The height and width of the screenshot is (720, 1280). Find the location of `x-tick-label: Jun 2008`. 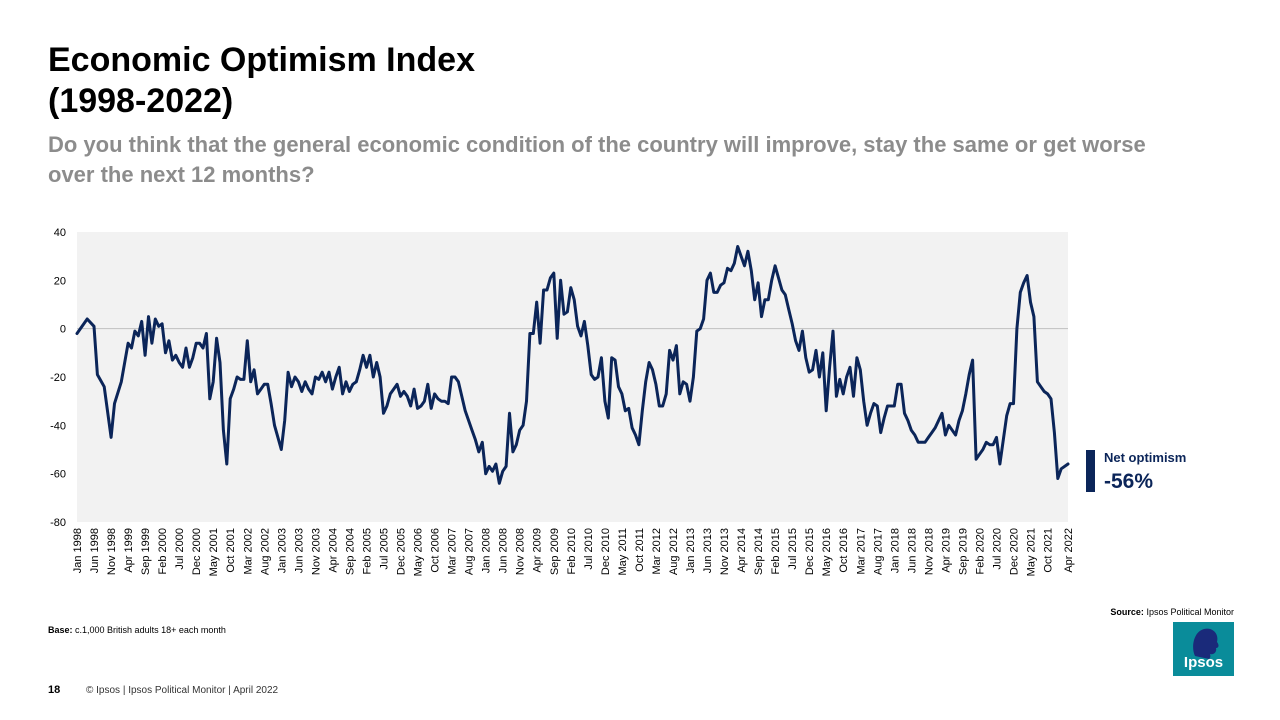

x-tick-label: Jun 2008 is located at coordinates (504, 550).